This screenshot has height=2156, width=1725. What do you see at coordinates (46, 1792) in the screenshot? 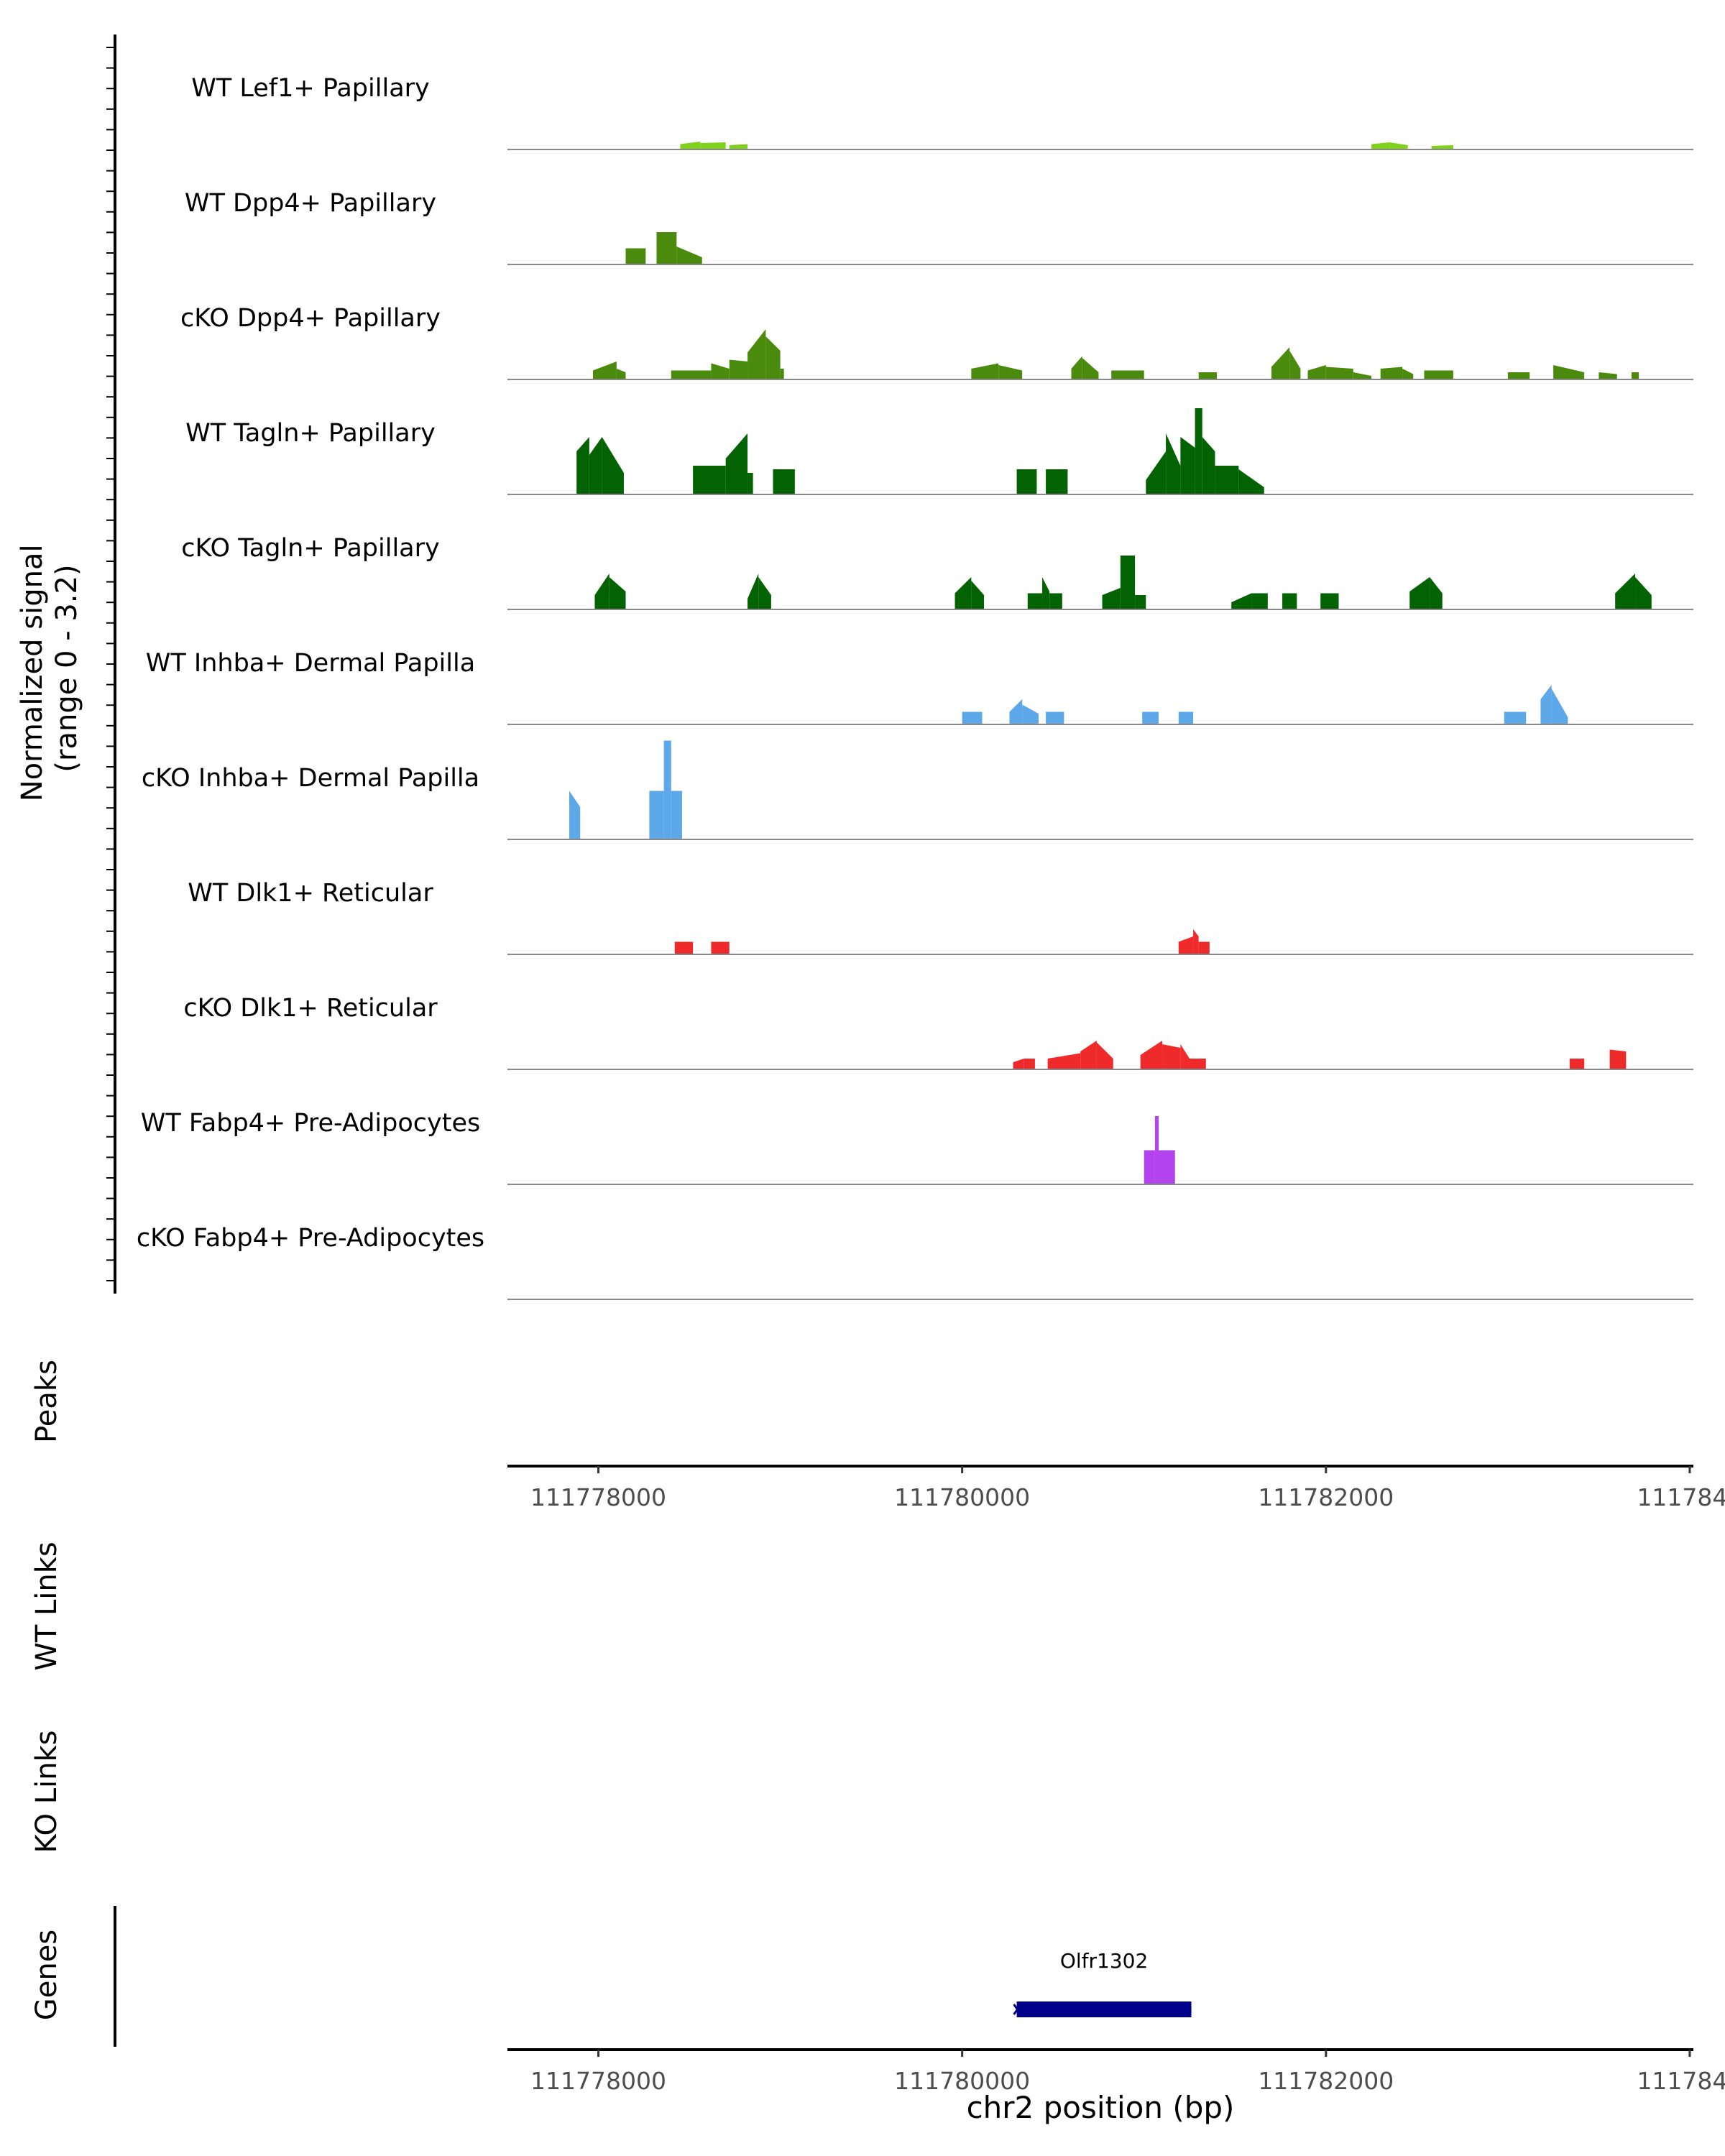
I see `ko-links-track-label: KO Links` at bounding box center [46, 1792].